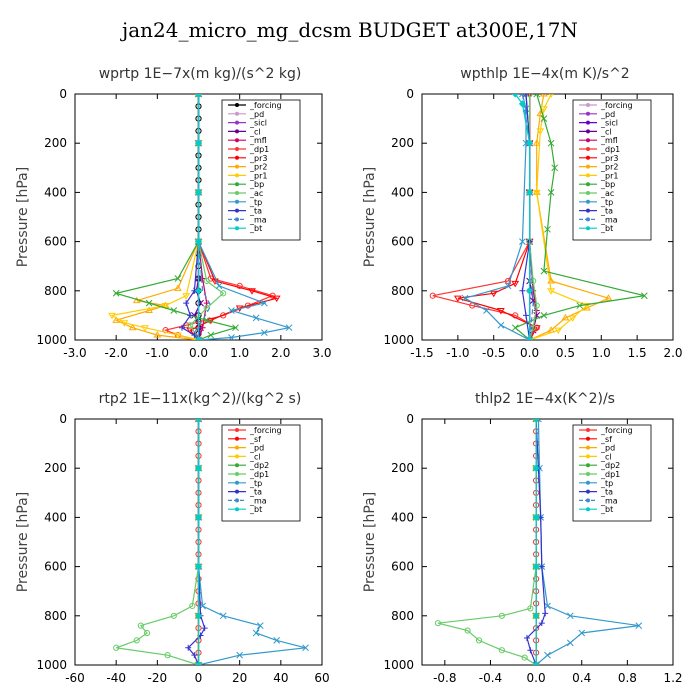 This screenshot has height=700, width=700. I want to click on x-tick-label: 3.0, so click(321, 353).